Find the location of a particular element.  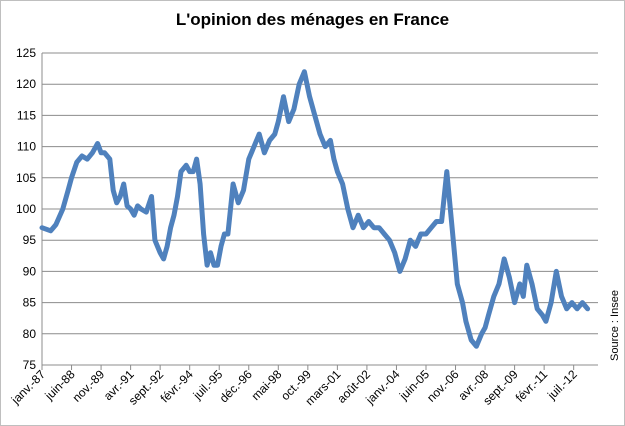

y-tick-label: 105 is located at coordinates (26, 178).